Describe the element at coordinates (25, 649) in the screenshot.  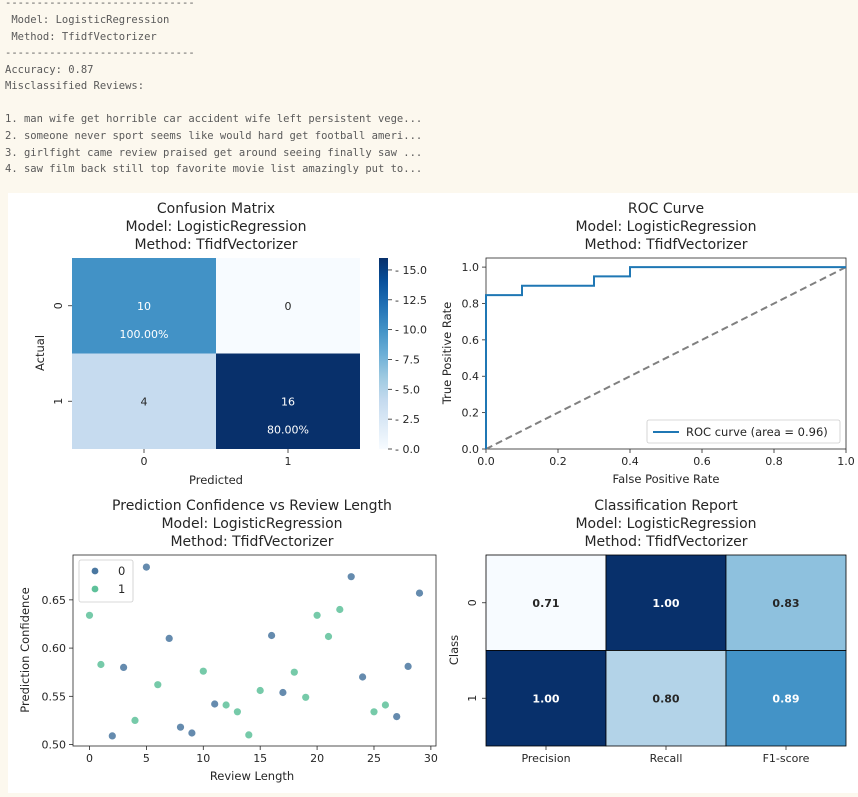
I see `y-axis-label: Prediction Confidence` at that location.